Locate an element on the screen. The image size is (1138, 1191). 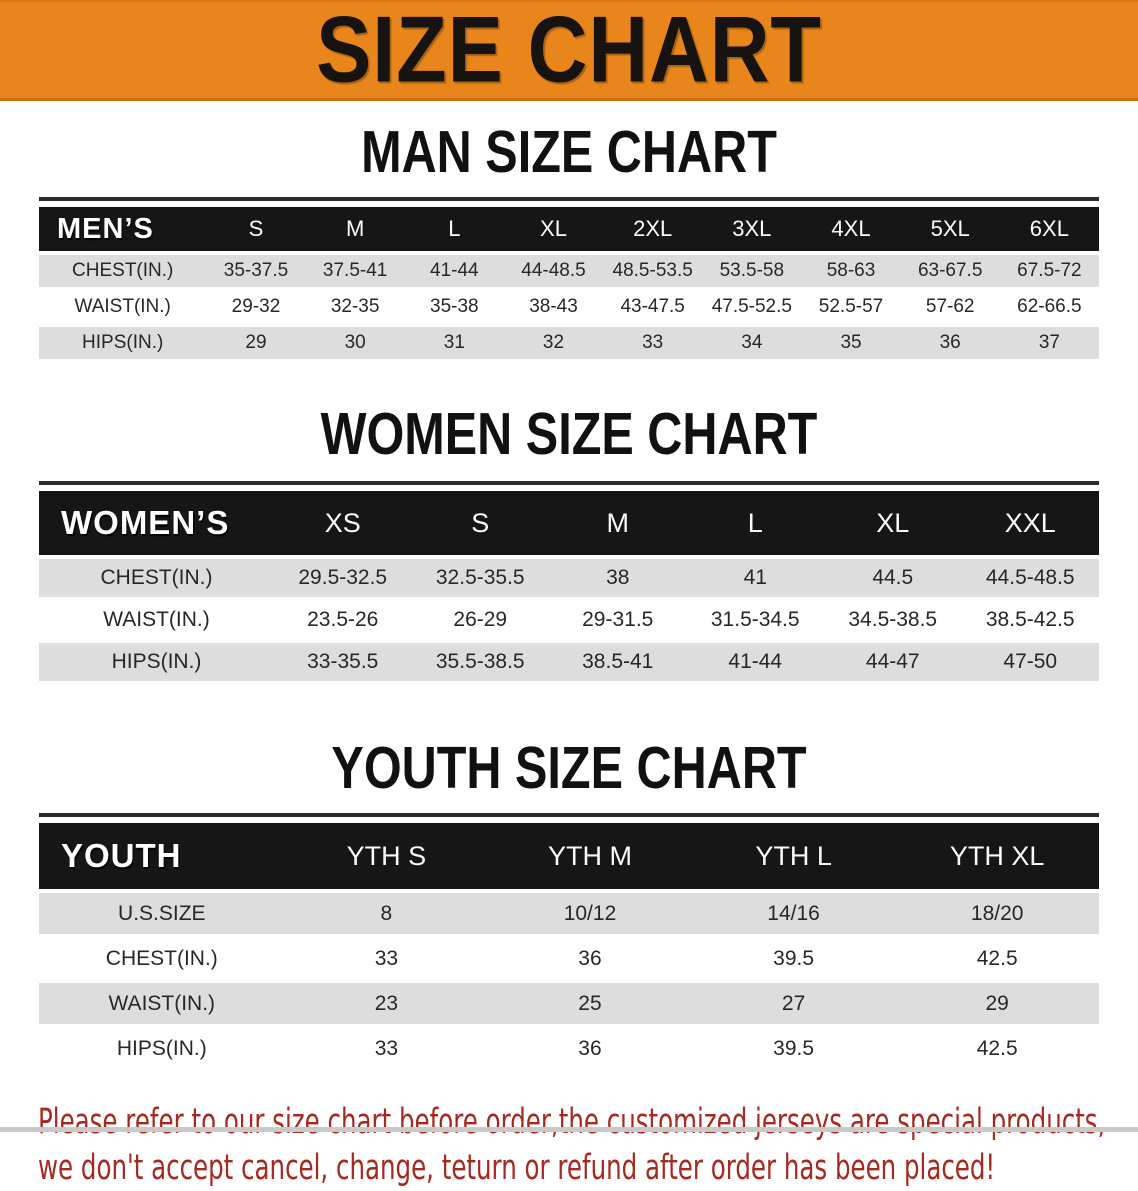
measurement-value: 29.5-32.5 is located at coordinates (343, 578).